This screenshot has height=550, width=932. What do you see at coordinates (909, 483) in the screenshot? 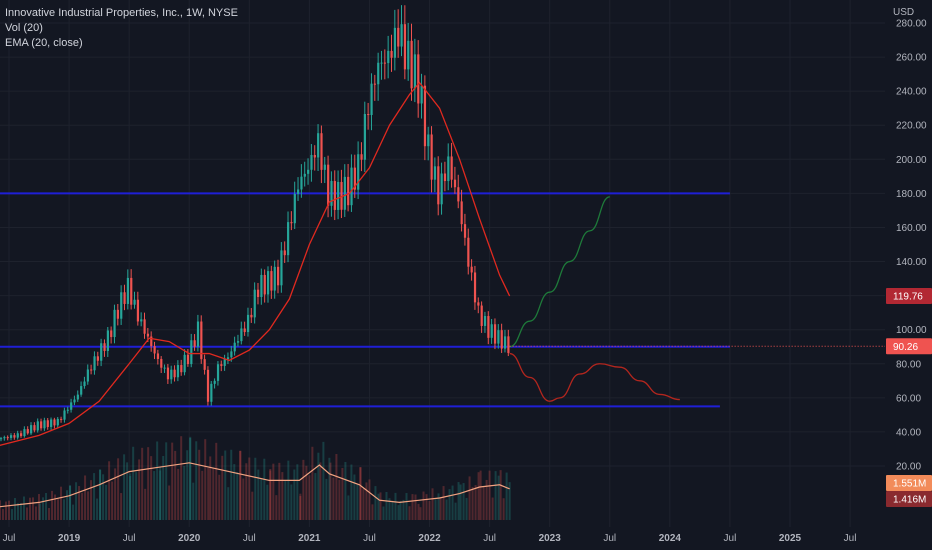
I see `volume-value-badge-bg` at bounding box center [909, 483].